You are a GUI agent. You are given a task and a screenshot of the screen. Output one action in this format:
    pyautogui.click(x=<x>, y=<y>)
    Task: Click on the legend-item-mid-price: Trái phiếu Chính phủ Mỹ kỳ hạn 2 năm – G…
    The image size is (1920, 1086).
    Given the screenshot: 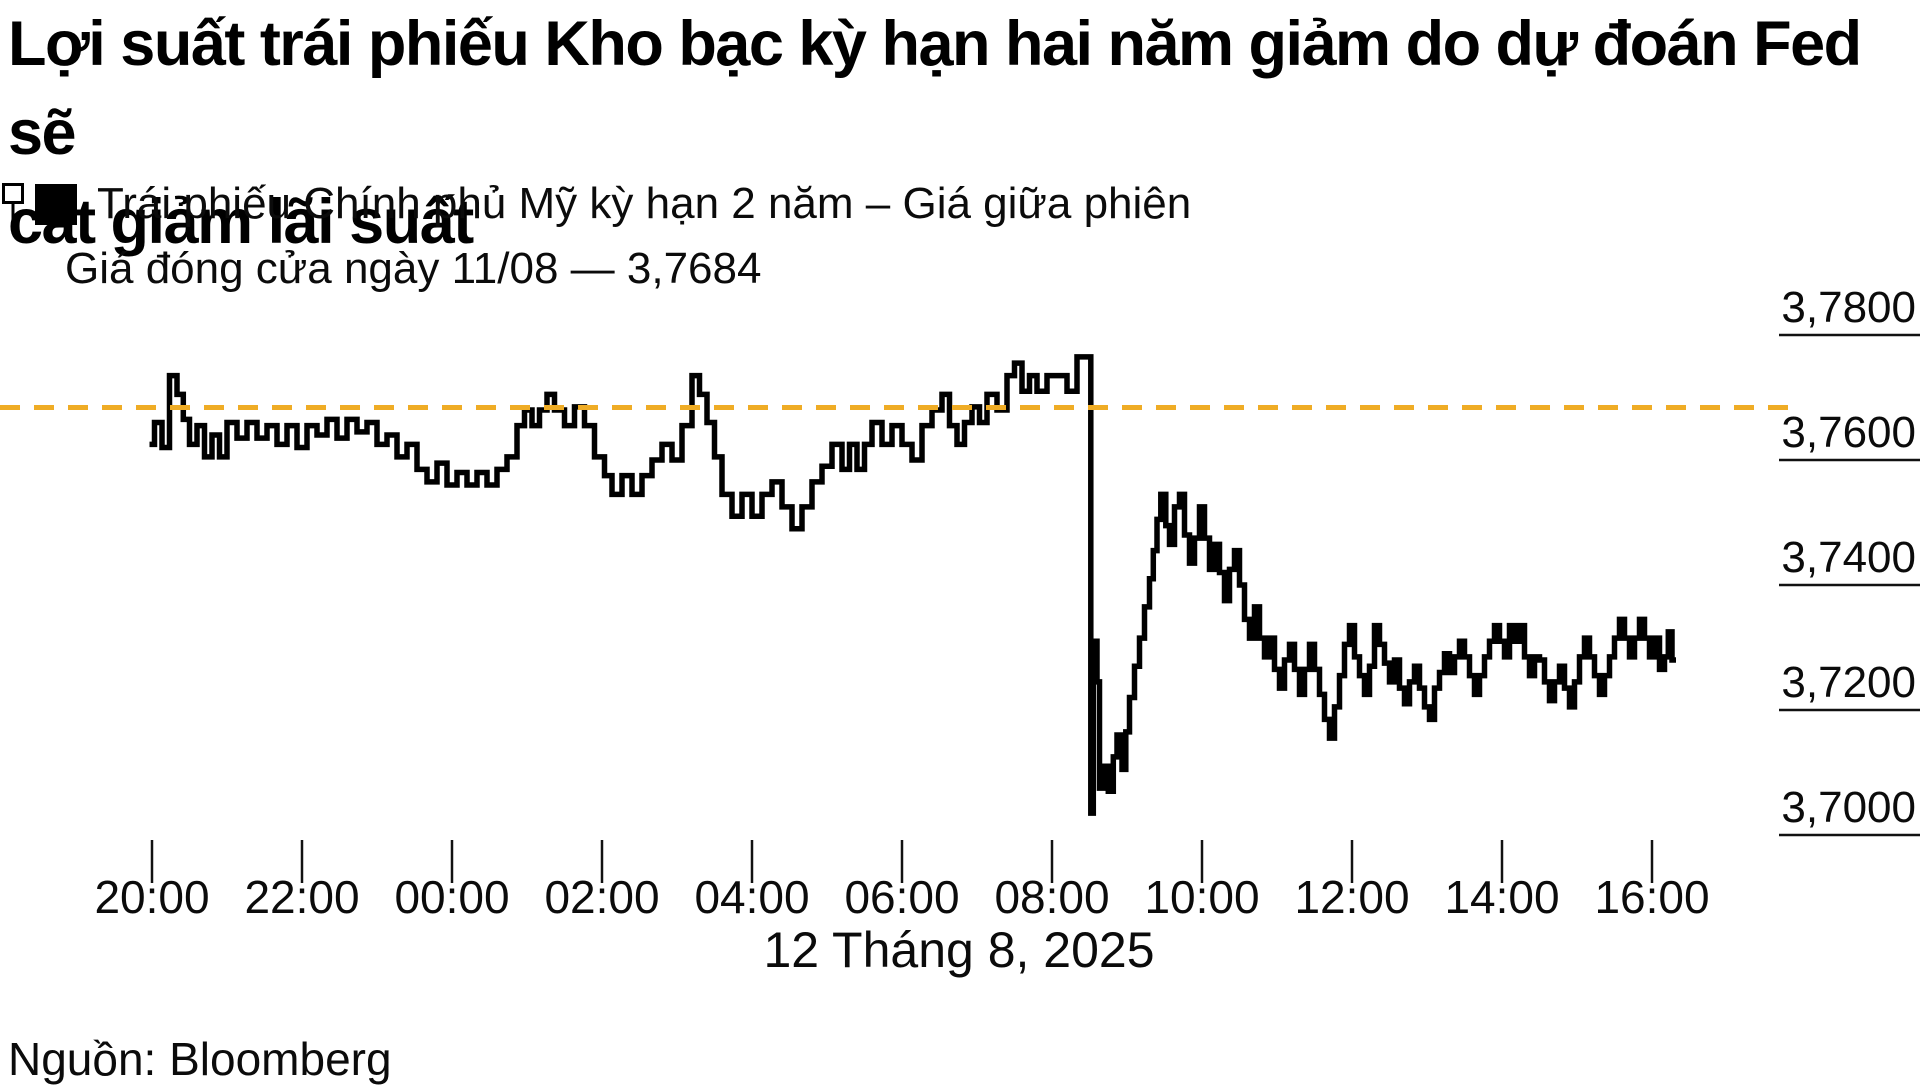 What is the action you would take?
    pyautogui.click(x=597, y=203)
    